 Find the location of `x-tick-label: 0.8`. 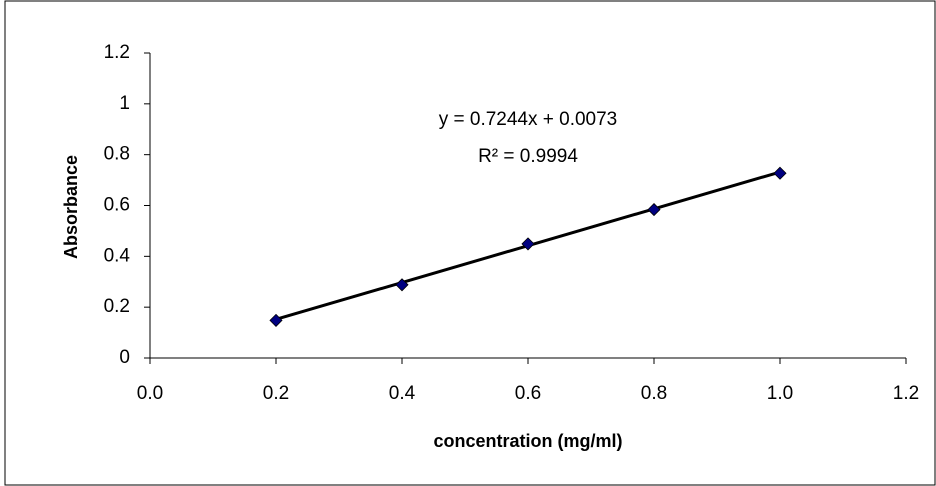

x-tick-label: 0.8 is located at coordinates (654, 393).